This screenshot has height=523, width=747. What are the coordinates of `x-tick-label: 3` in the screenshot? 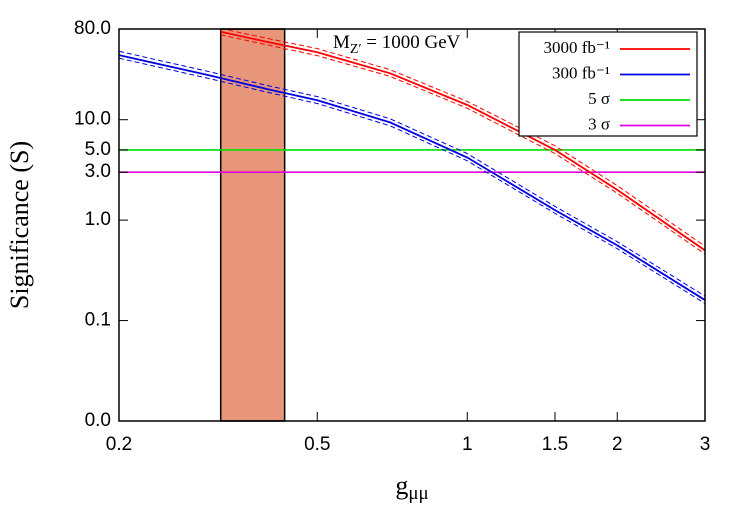 It's located at (705, 444).